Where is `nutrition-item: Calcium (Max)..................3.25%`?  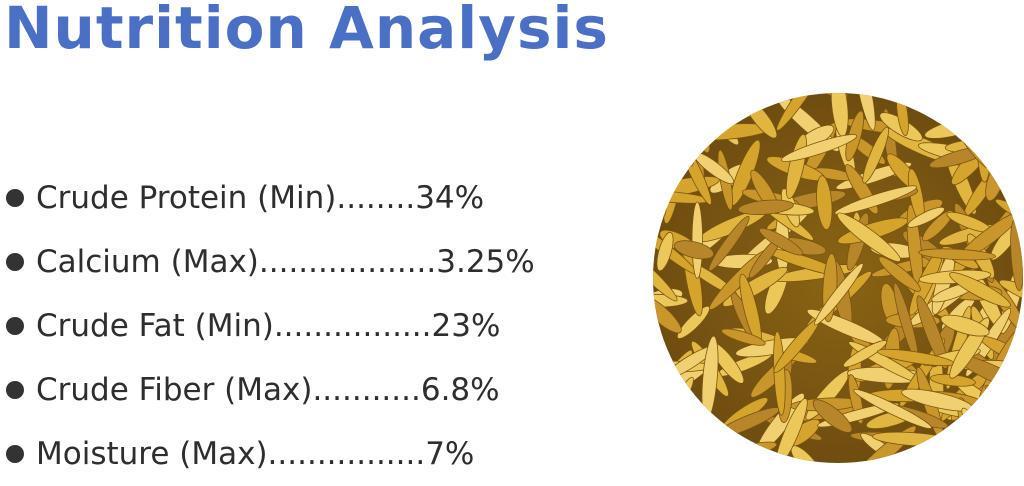
nutrition-item: Calcium (Max)..................3.25% is located at coordinates (270, 262).